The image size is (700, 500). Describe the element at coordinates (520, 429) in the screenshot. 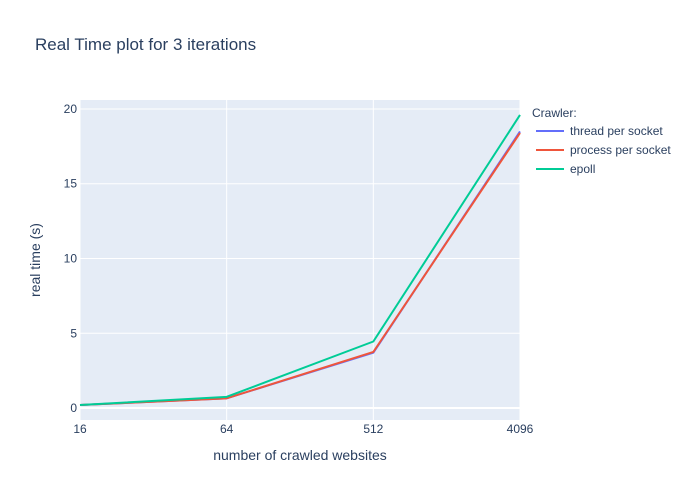

I see `x-tick-label: 4096` at that location.